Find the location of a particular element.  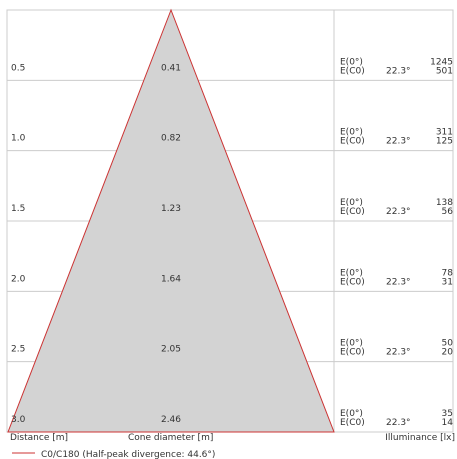

cone-diameter-value: 2.05 is located at coordinates (171, 350).